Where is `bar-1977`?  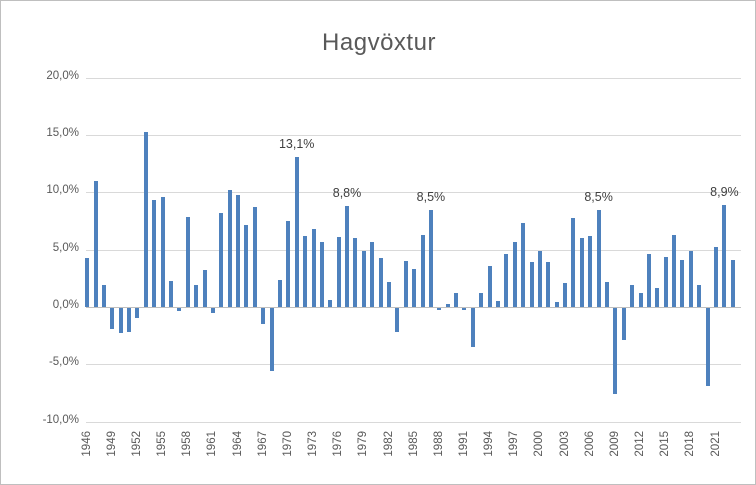 bar-1977 is located at coordinates (347, 256).